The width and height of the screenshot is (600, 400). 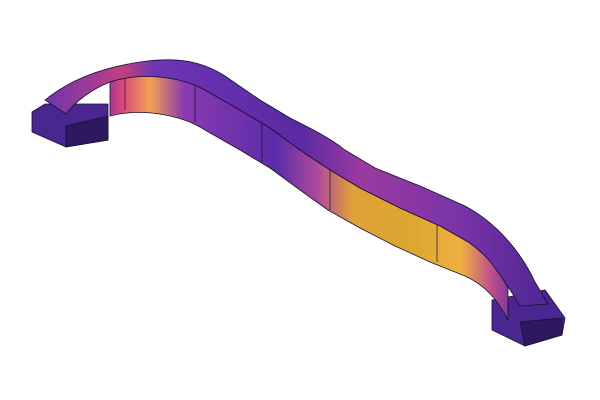 I want to click on left-foot, so click(x=70, y=125).